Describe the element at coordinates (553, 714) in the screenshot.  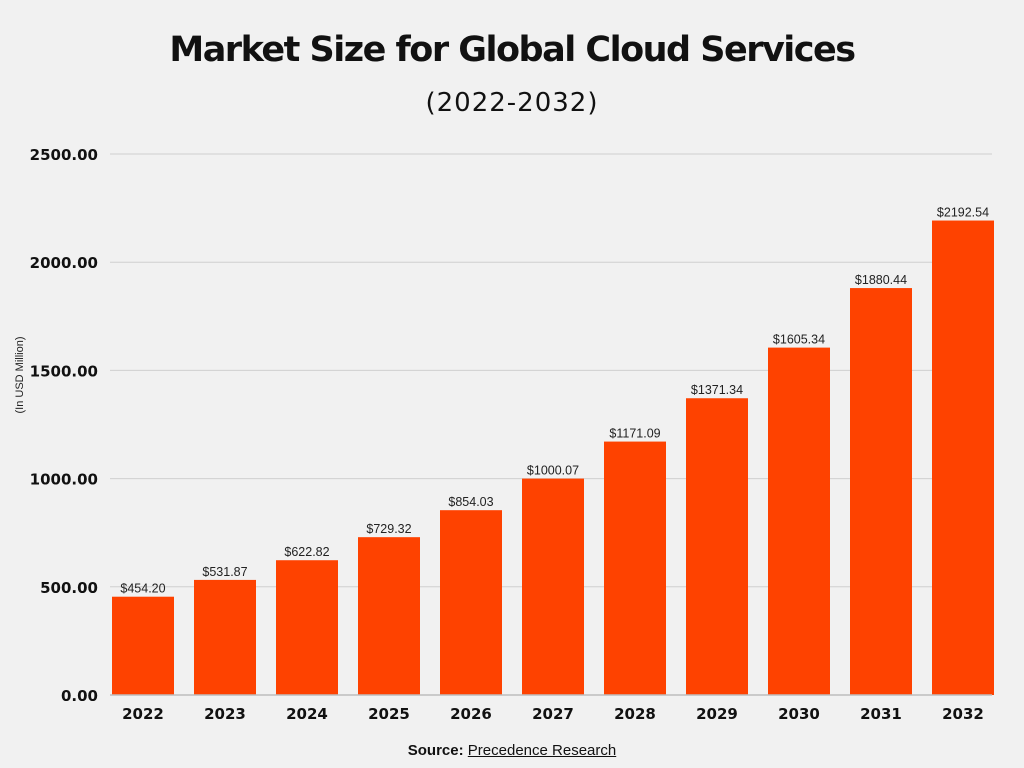
I see `x-tick-label: 2027` at that location.